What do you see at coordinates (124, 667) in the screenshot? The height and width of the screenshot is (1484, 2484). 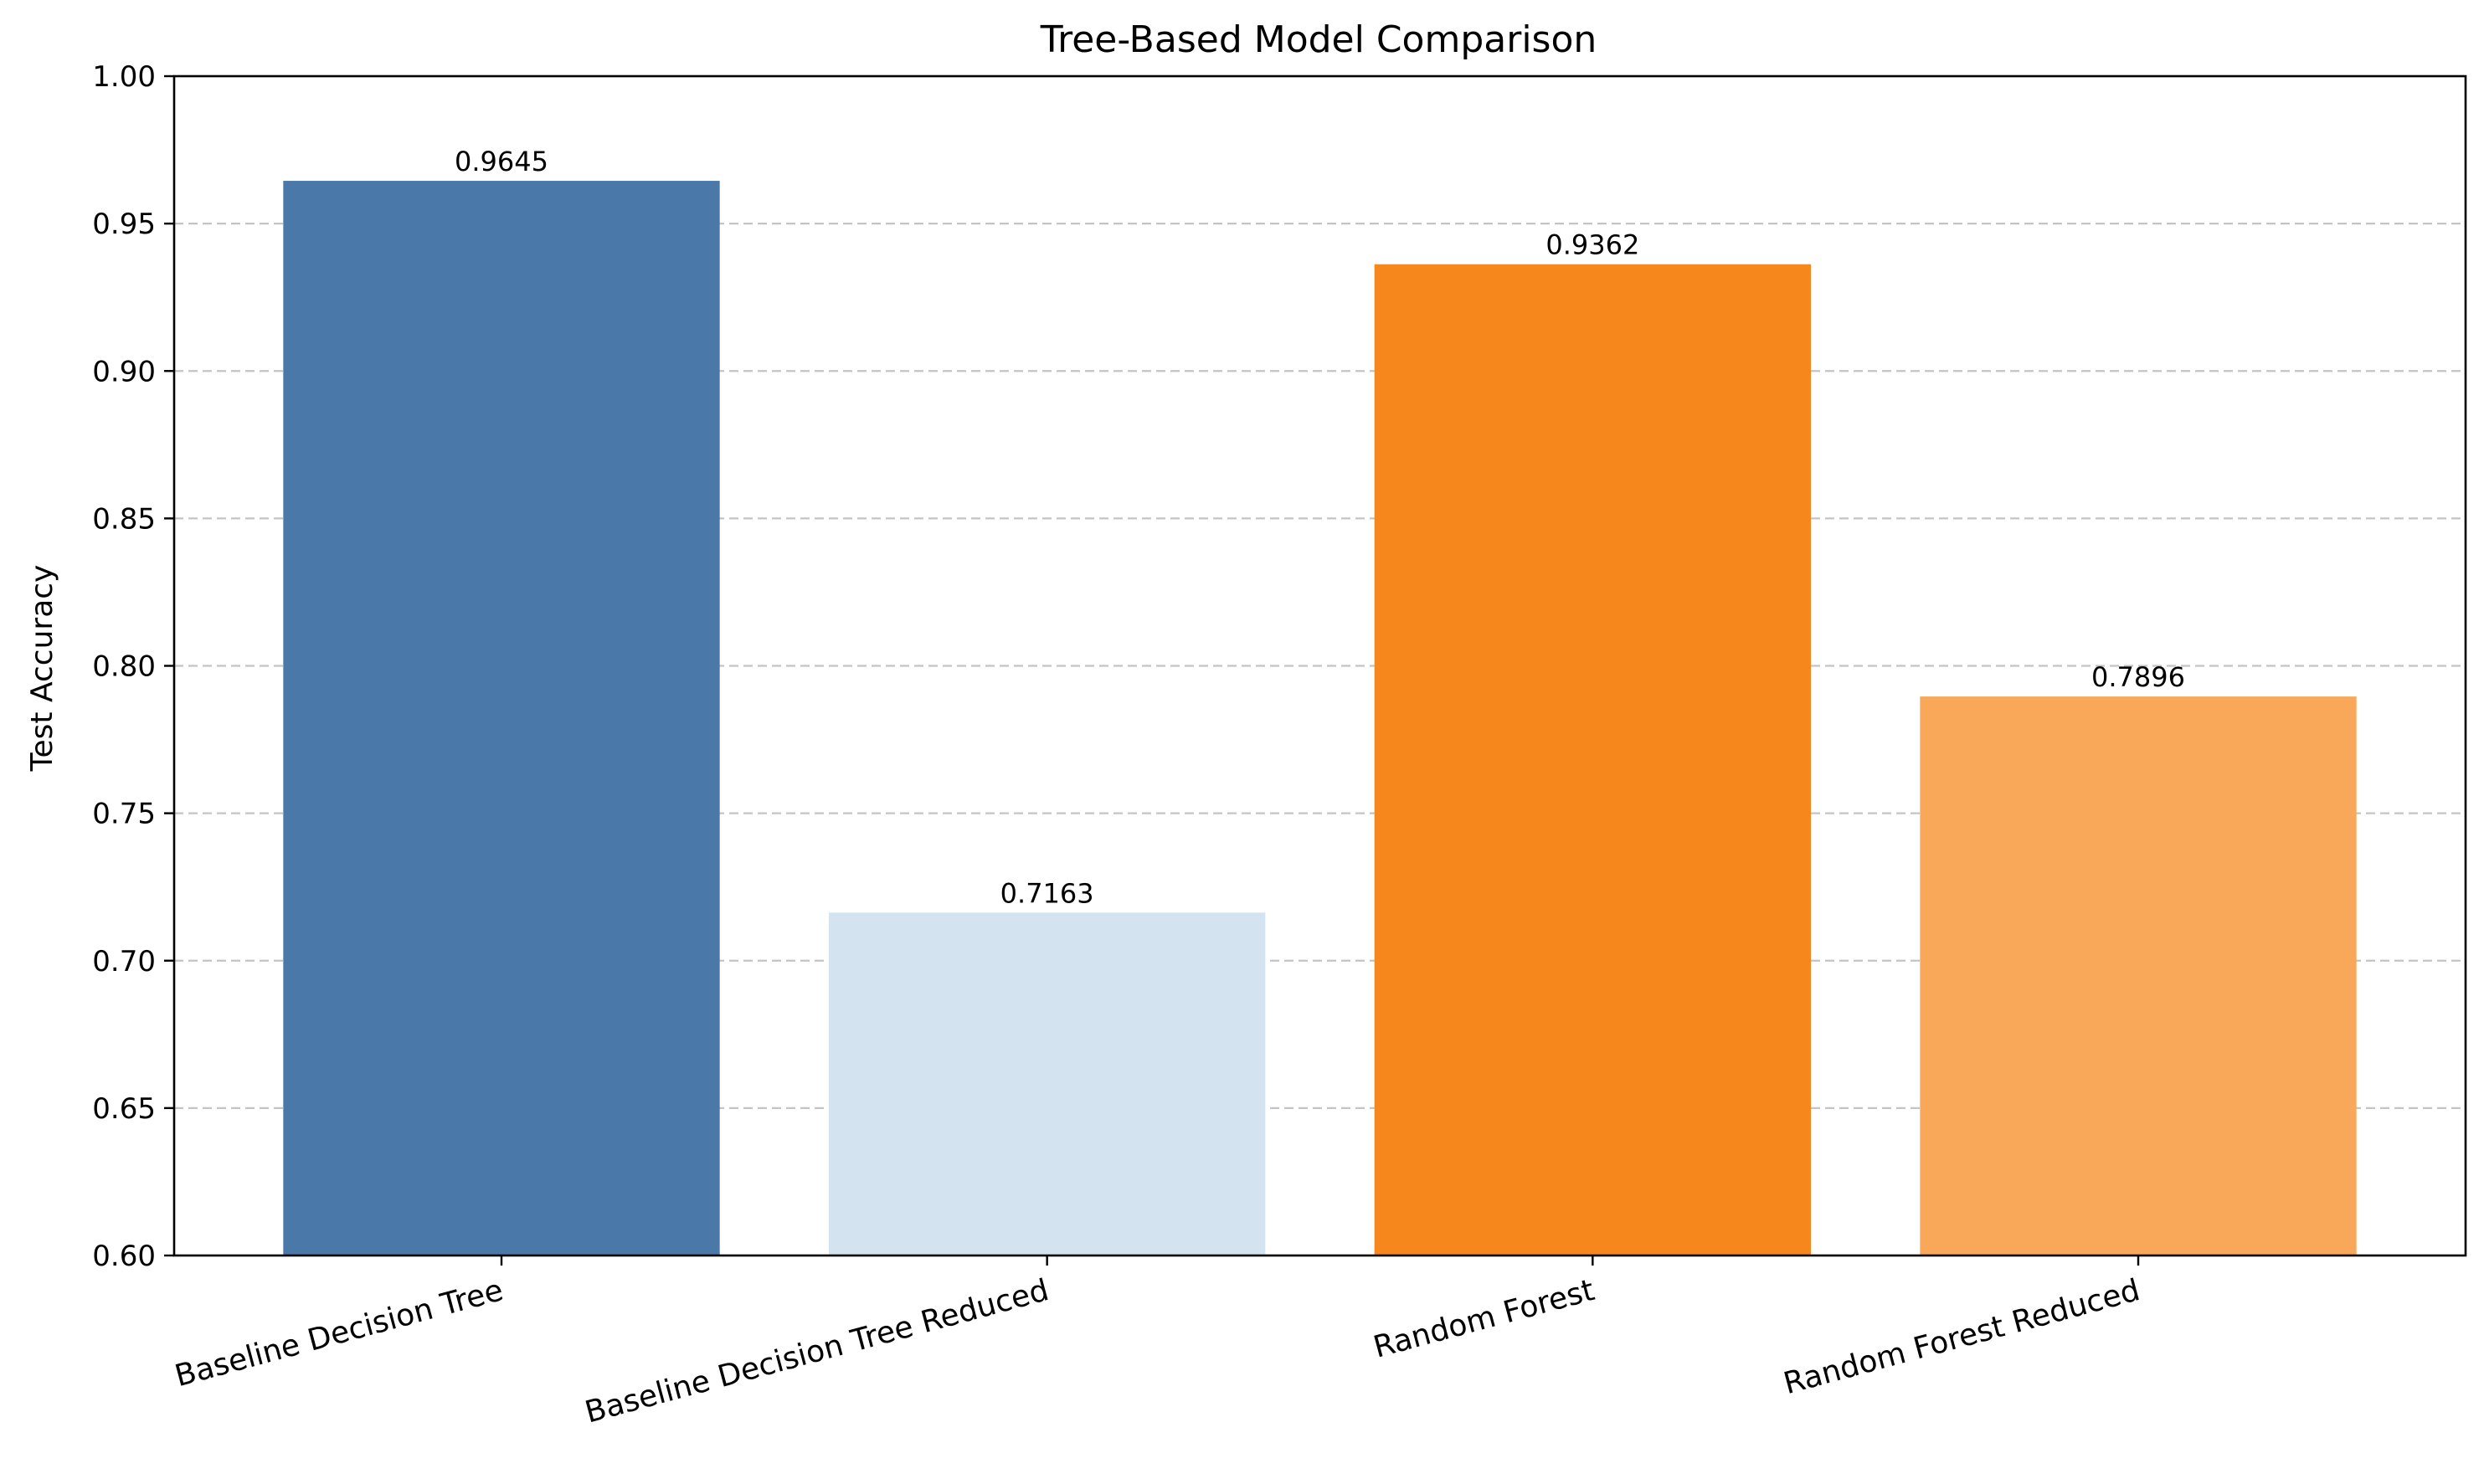 I see `y-tick-label: 0.80` at bounding box center [124, 667].